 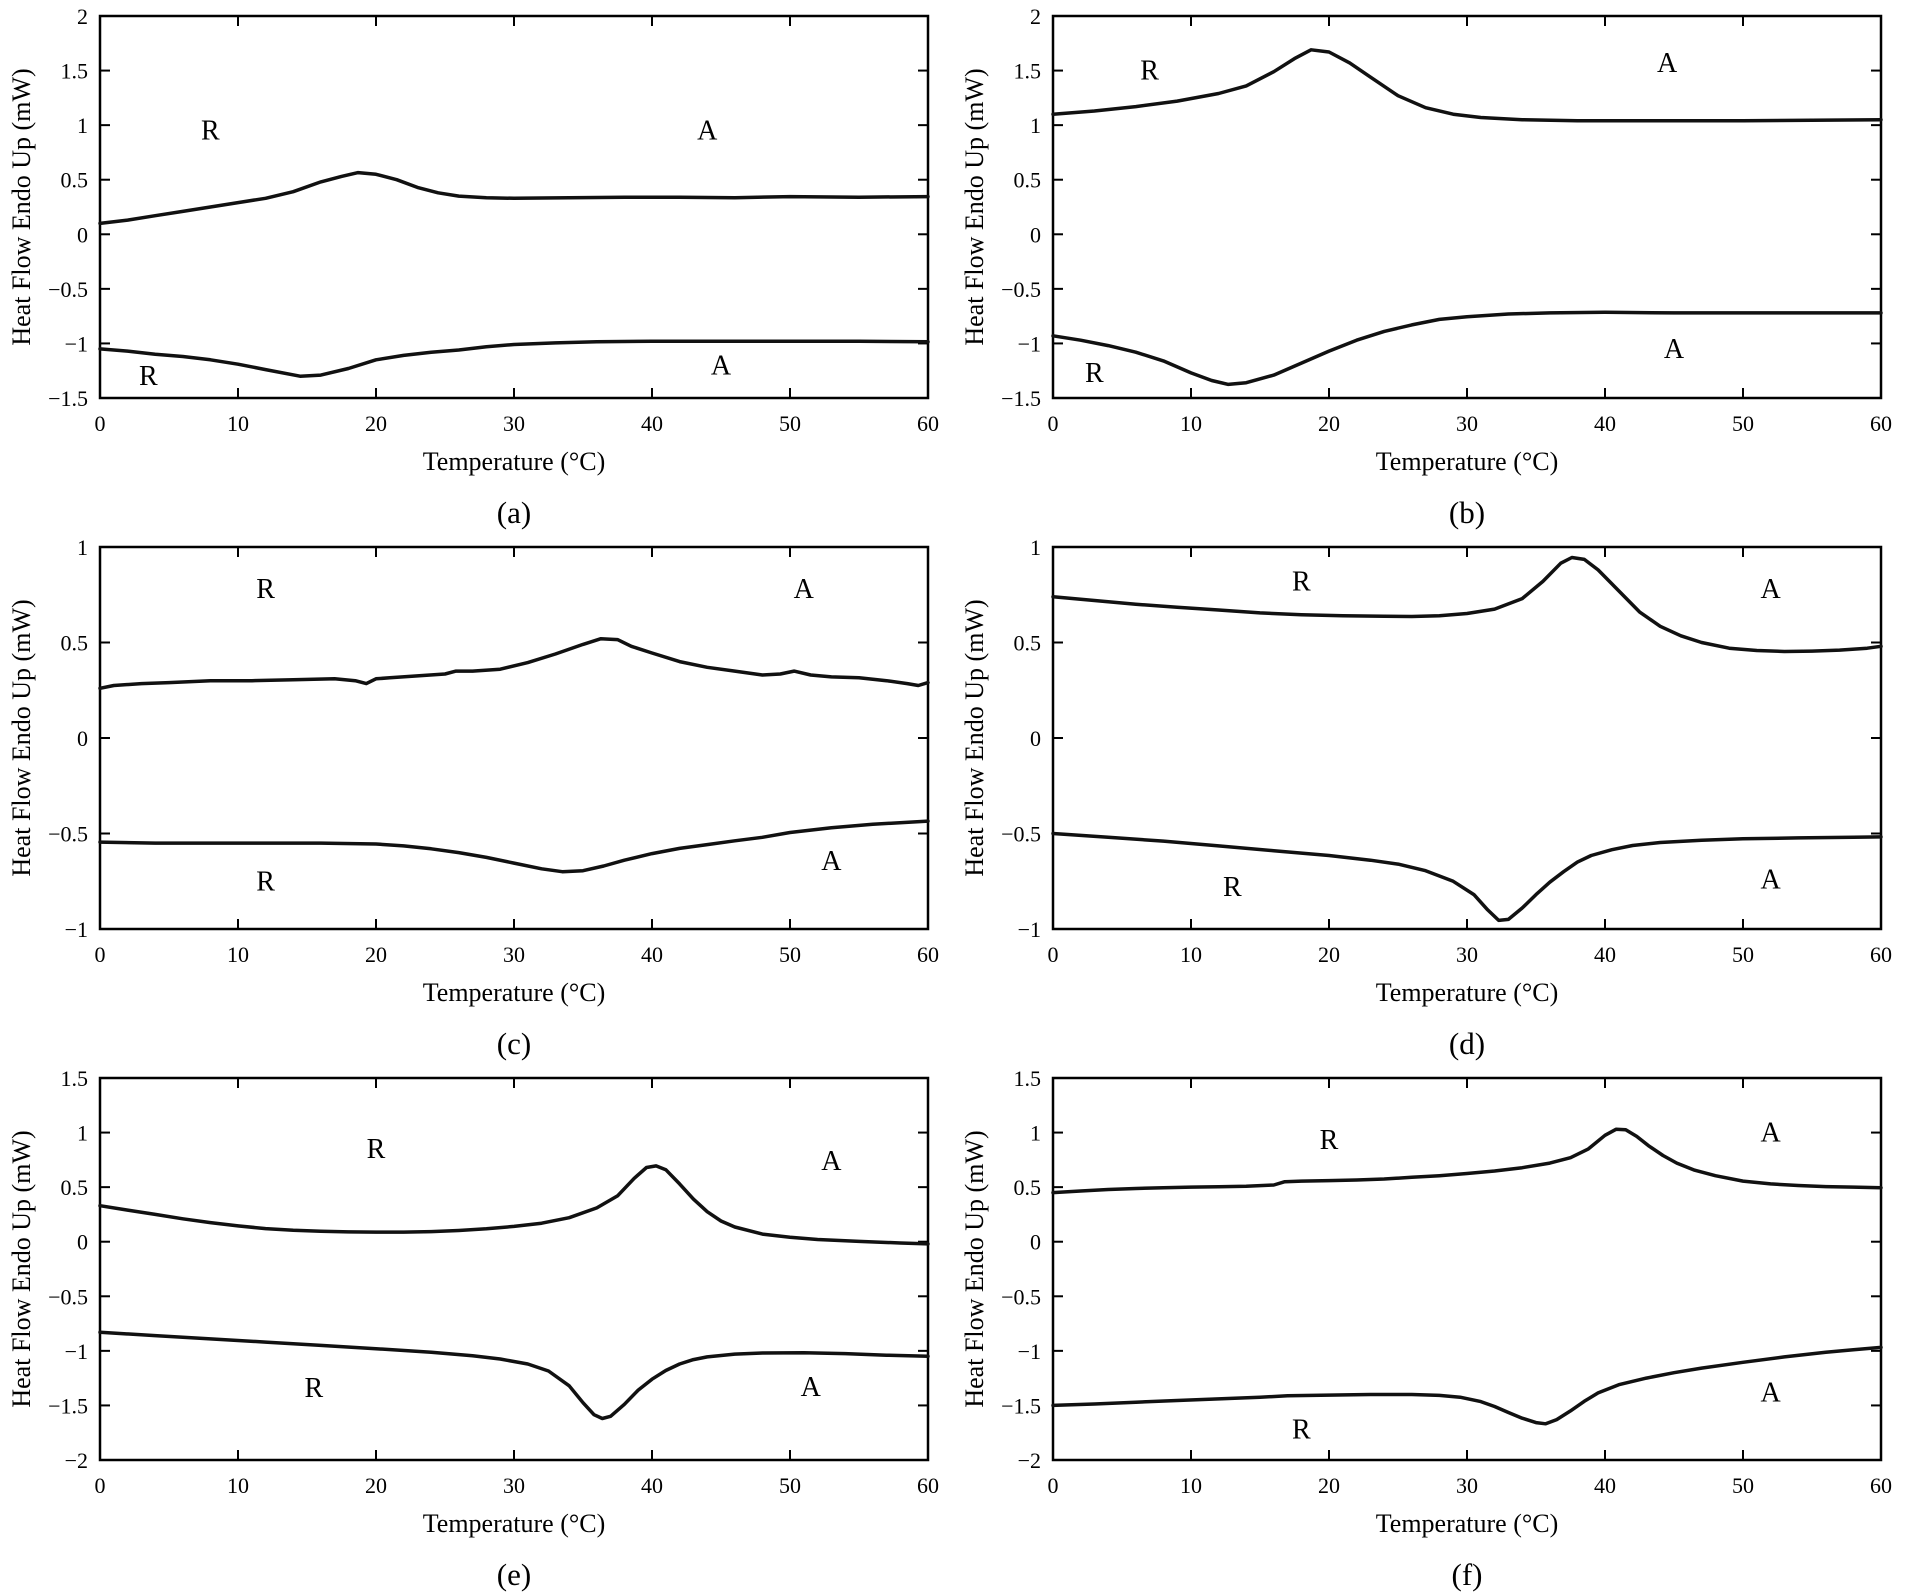 I want to click on panel-caption: (a), so click(x=514, y=512).